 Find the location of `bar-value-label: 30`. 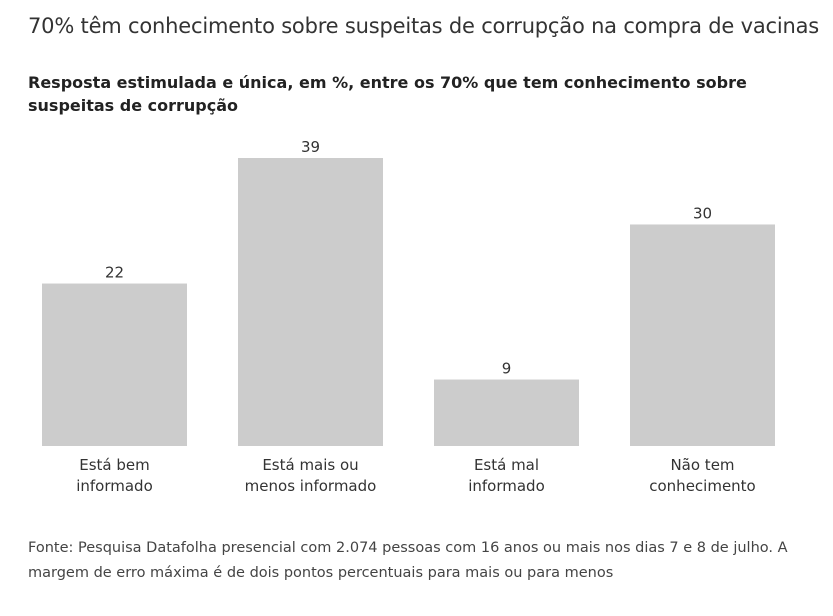

bar-value-label: 30 is located at coordinates (702, 213).